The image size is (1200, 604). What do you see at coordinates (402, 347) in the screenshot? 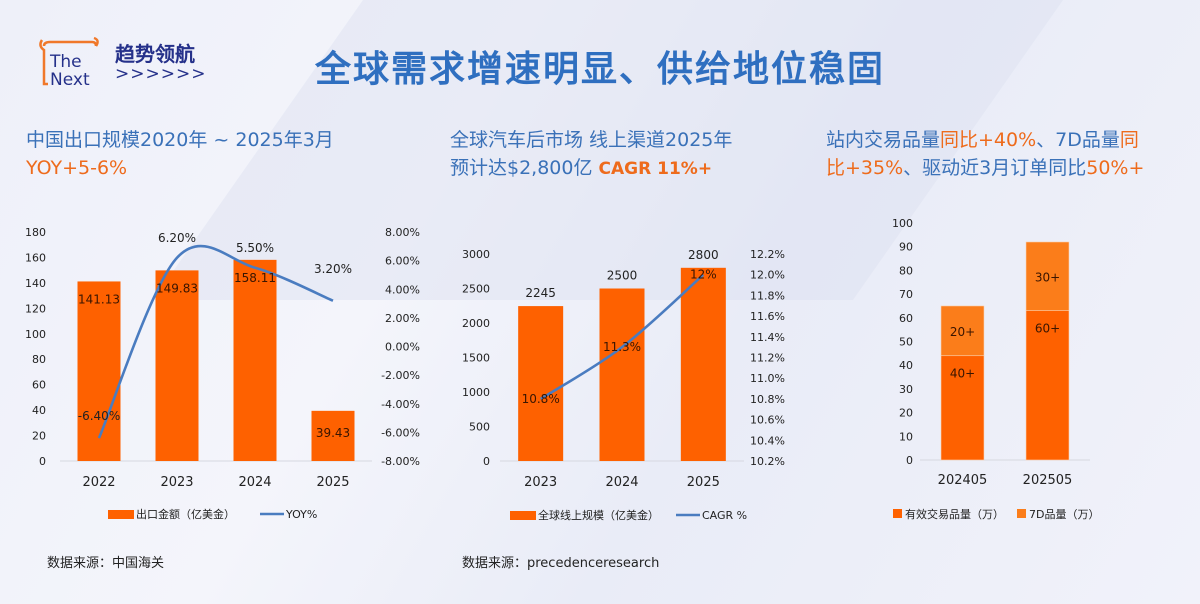
I see `y2-tick-label: 0.00%` at bounding box center [402, 347].